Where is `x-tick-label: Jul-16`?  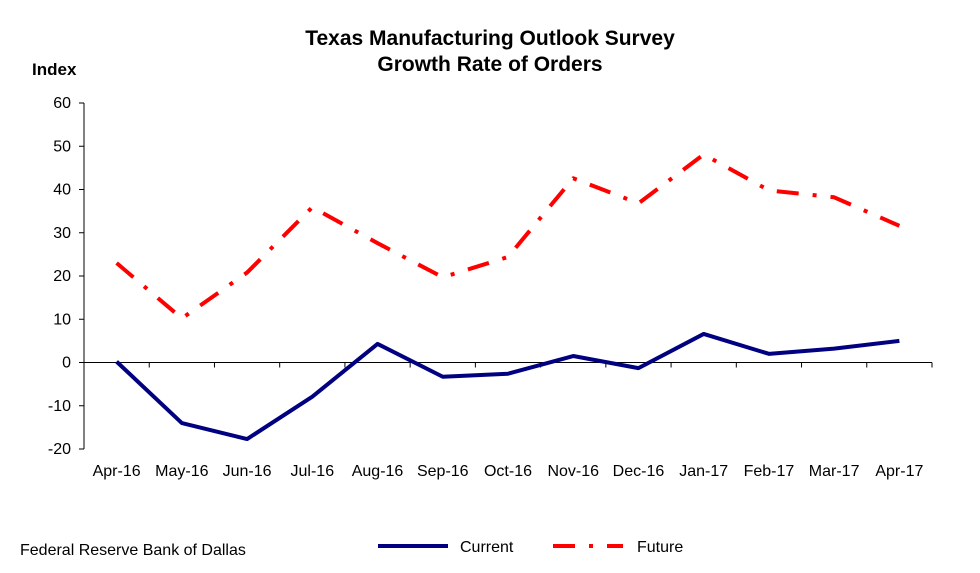 x-tick-label: Jul-16 is located at coordinates (313, 471).